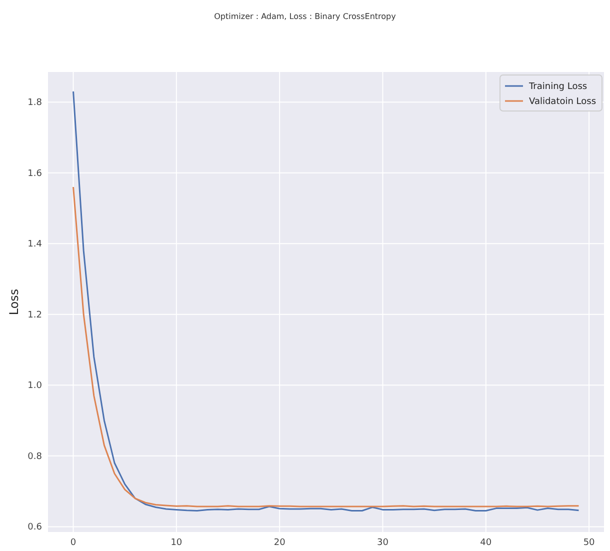 The image size is (610, 551). Describe the element at coordinates (35, 173) in the screenshot. I see `y-tick-label: 1.6` at that location.